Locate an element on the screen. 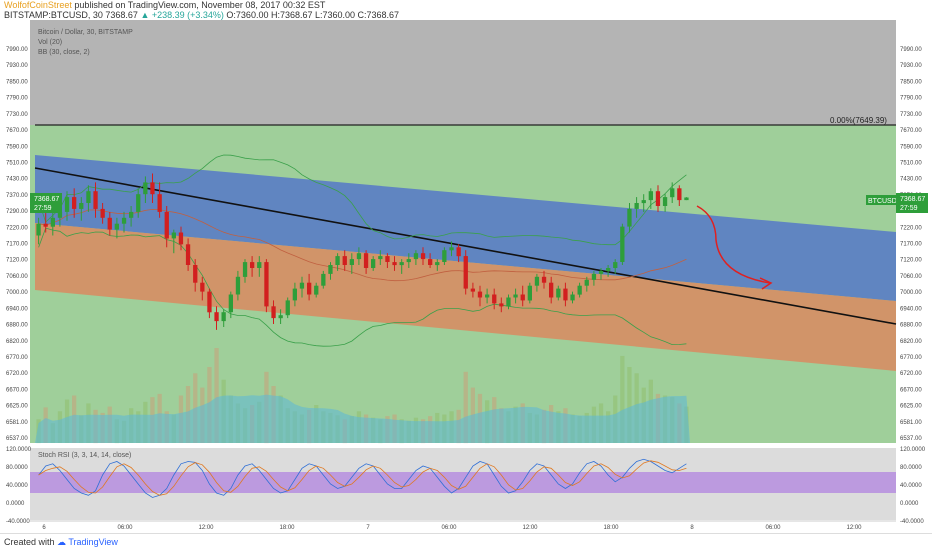  stoch-k-line is located at coordinates (362, 478).